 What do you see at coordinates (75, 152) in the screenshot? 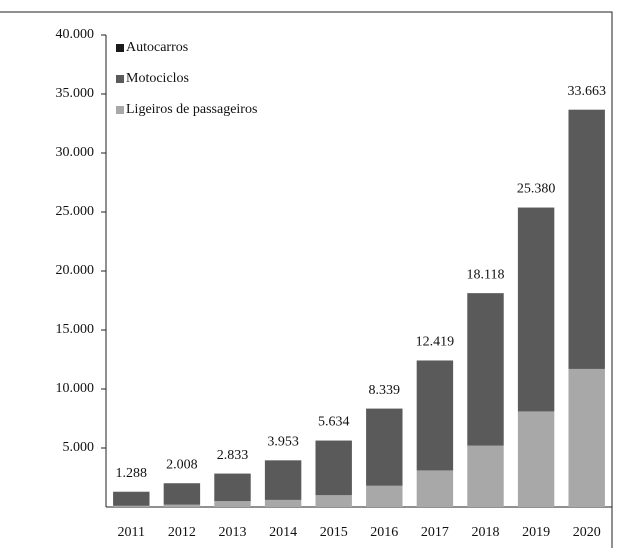
I see `y-tick-label: 30.000` at bounding box center [75, 152].